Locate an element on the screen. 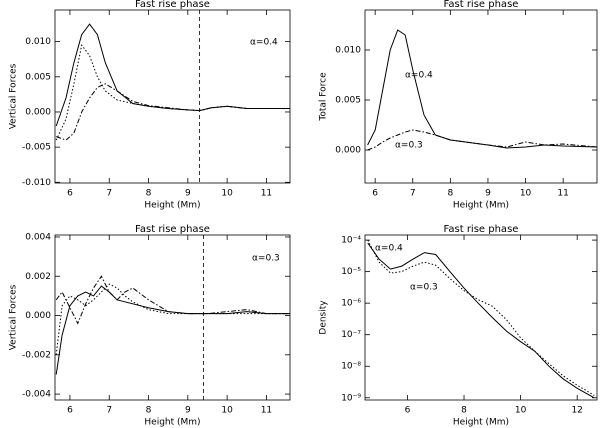  y-axis-label: Total Force is located at coordinates (324, 97).